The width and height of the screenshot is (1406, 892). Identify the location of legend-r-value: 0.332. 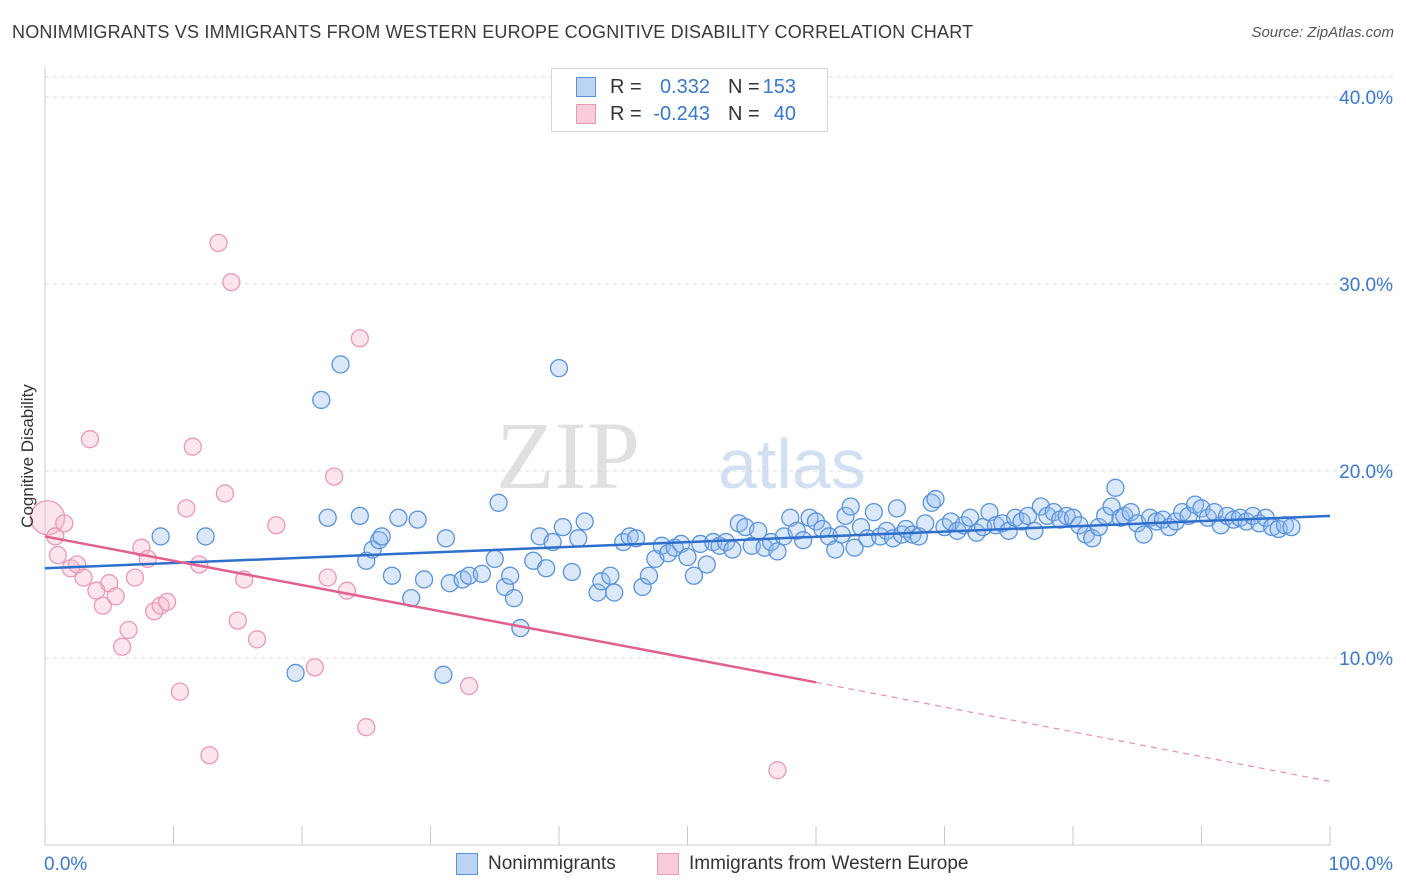
(684, 86).